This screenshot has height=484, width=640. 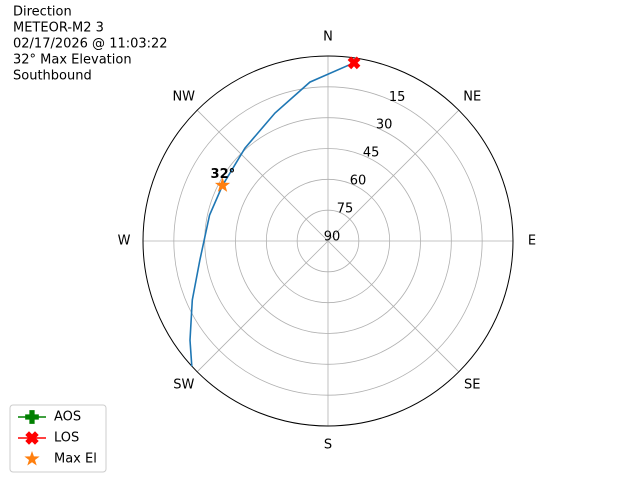 I want to click on radial-tick-label: 75, so click(x=345, y=209).